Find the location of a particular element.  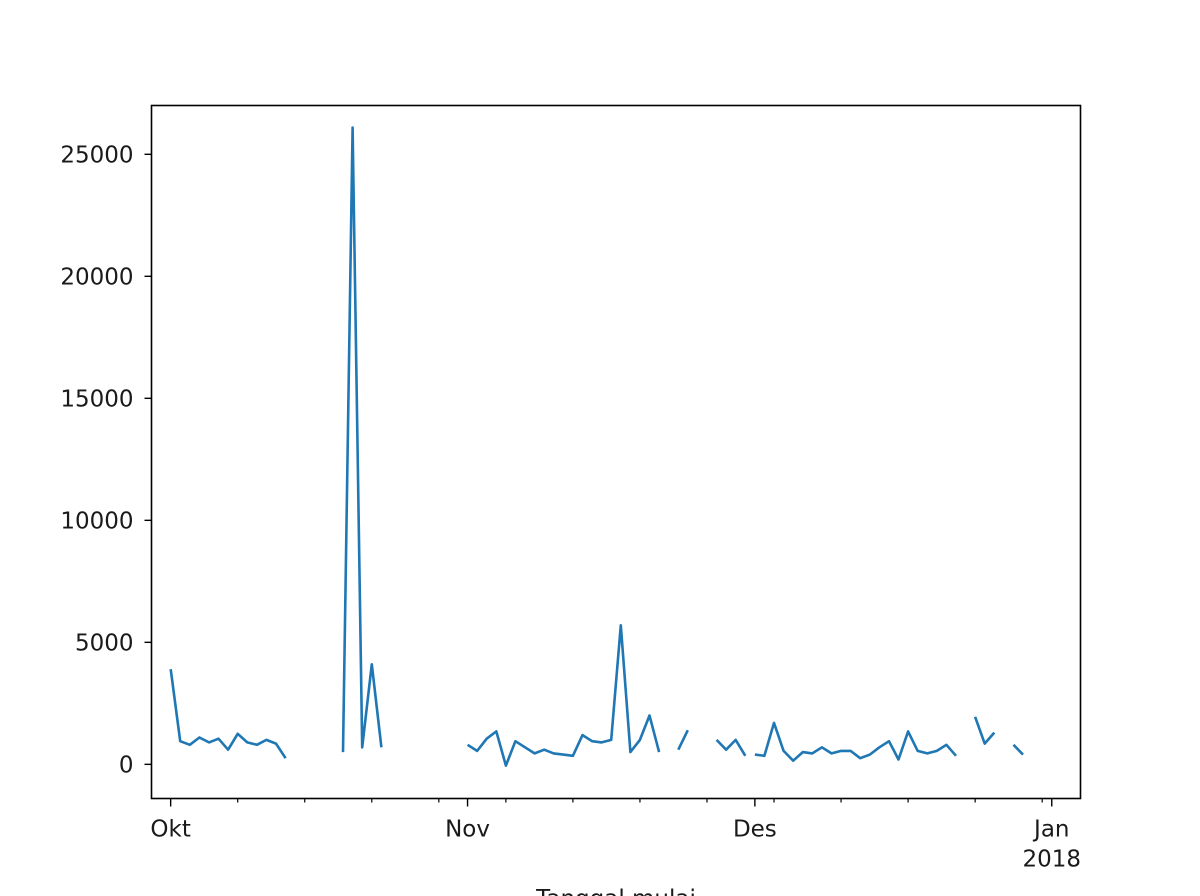

y-tick-label: 15000 is located at coordinates (96, 399).